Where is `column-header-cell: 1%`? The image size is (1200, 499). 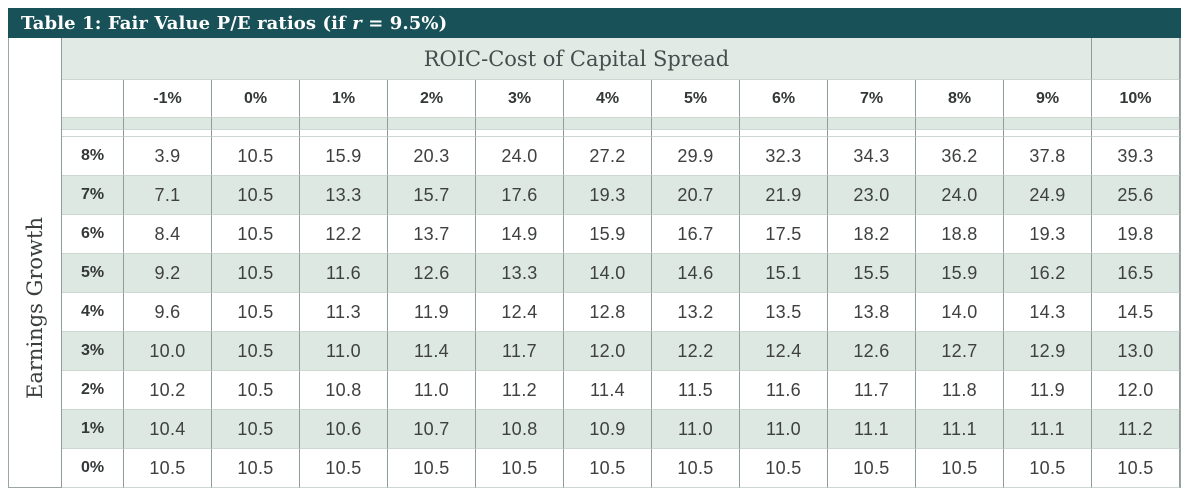 column-header-cell: 1% is located at coordinates (344, 99).